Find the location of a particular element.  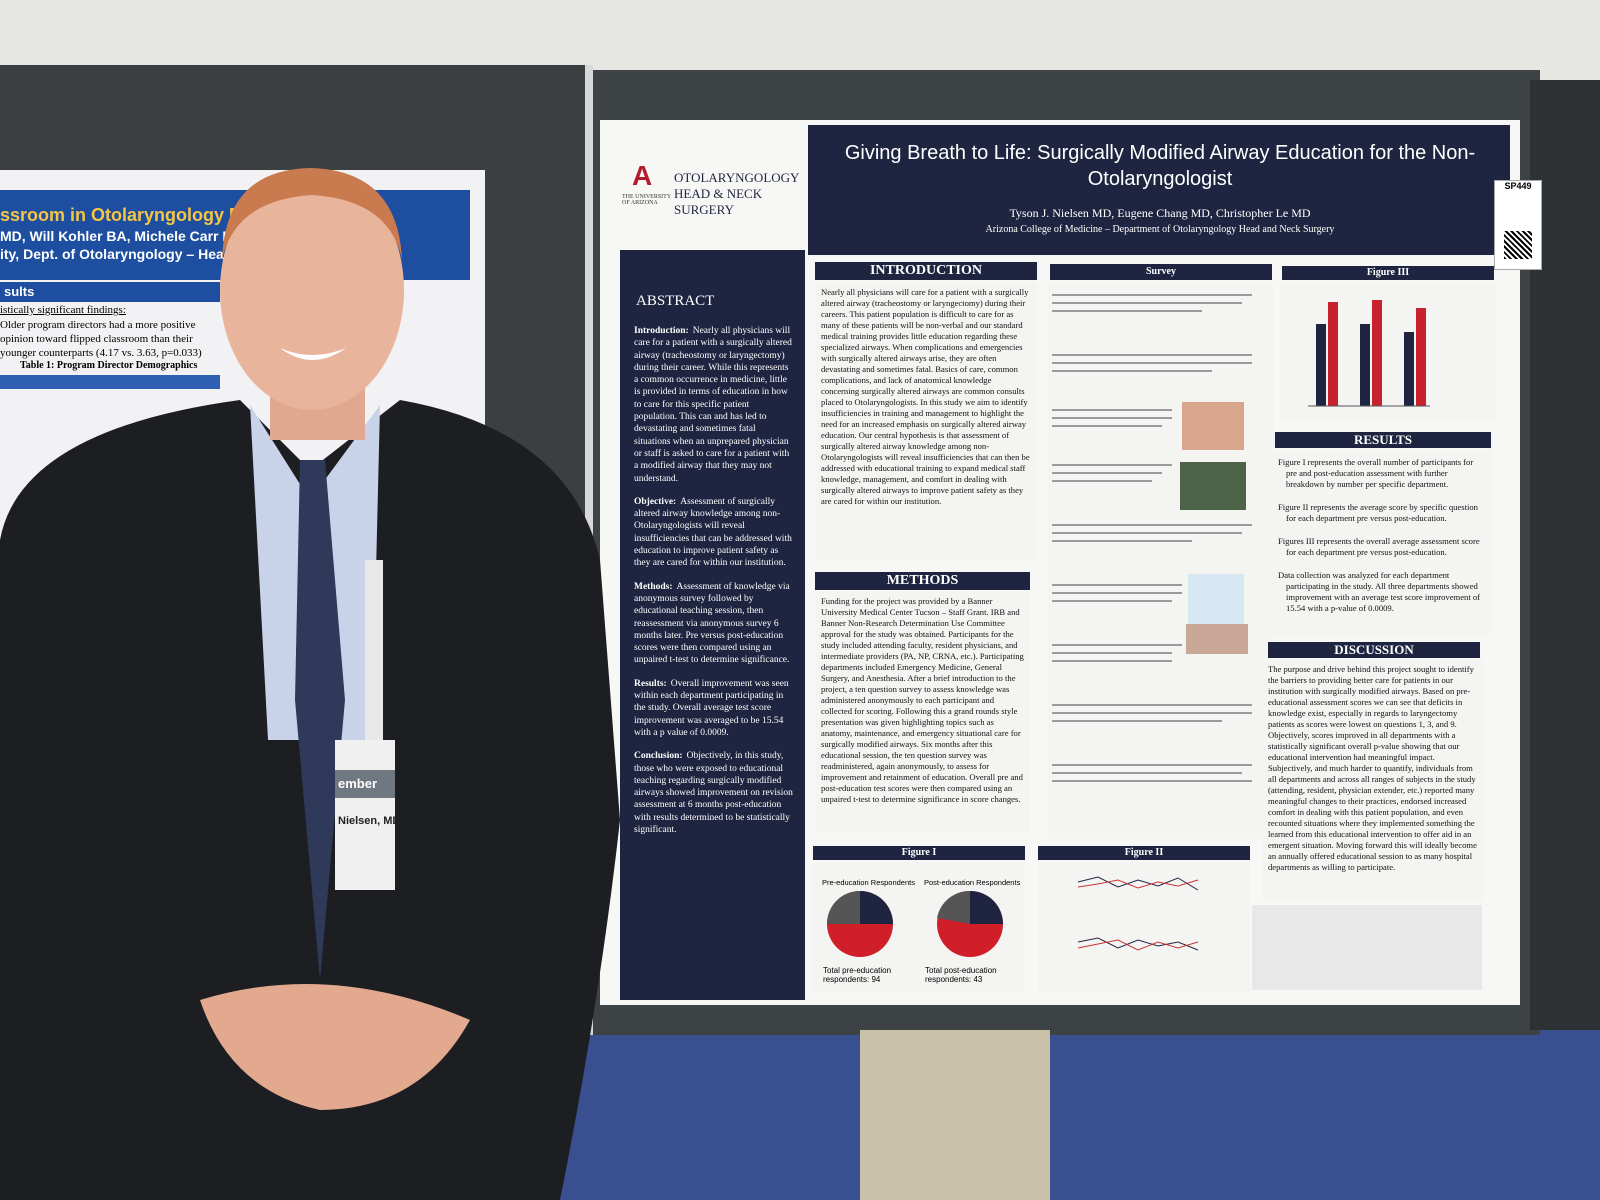

intro-heading: INTRODUCTION is located at coordinates (926, 271).